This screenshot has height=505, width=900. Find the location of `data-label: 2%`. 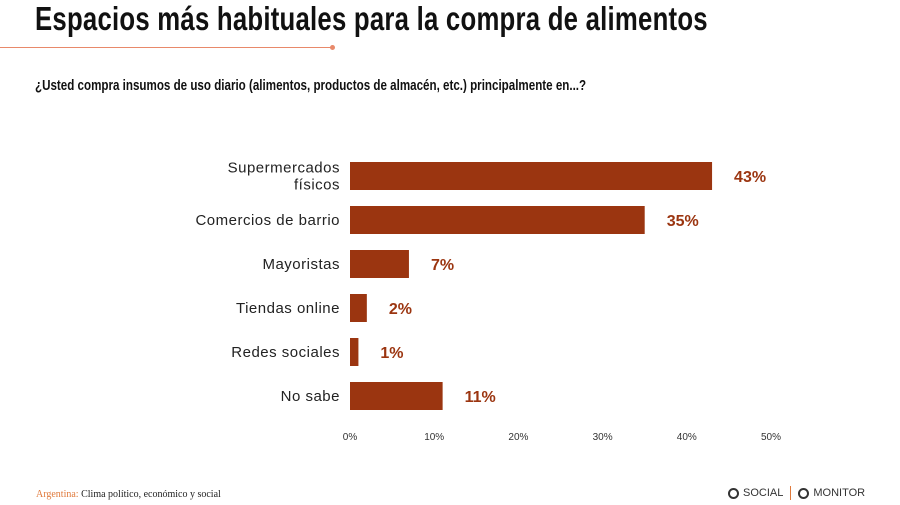

data-label: 2% is located at coordinates (400, 309).